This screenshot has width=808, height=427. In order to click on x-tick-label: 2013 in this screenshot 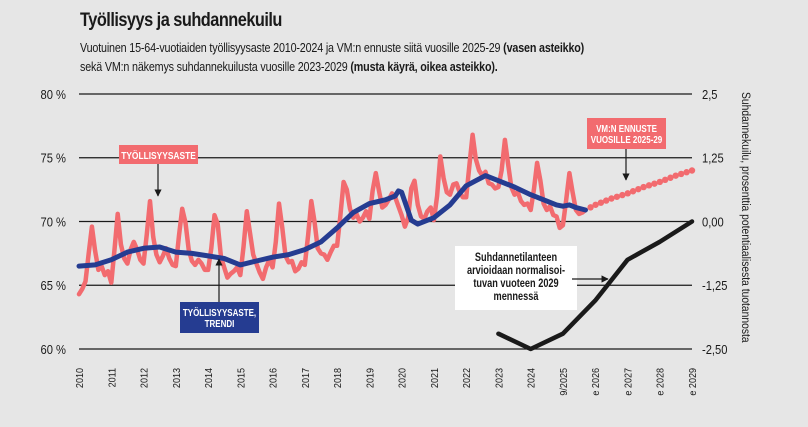, I will do `click(177, 377)`.